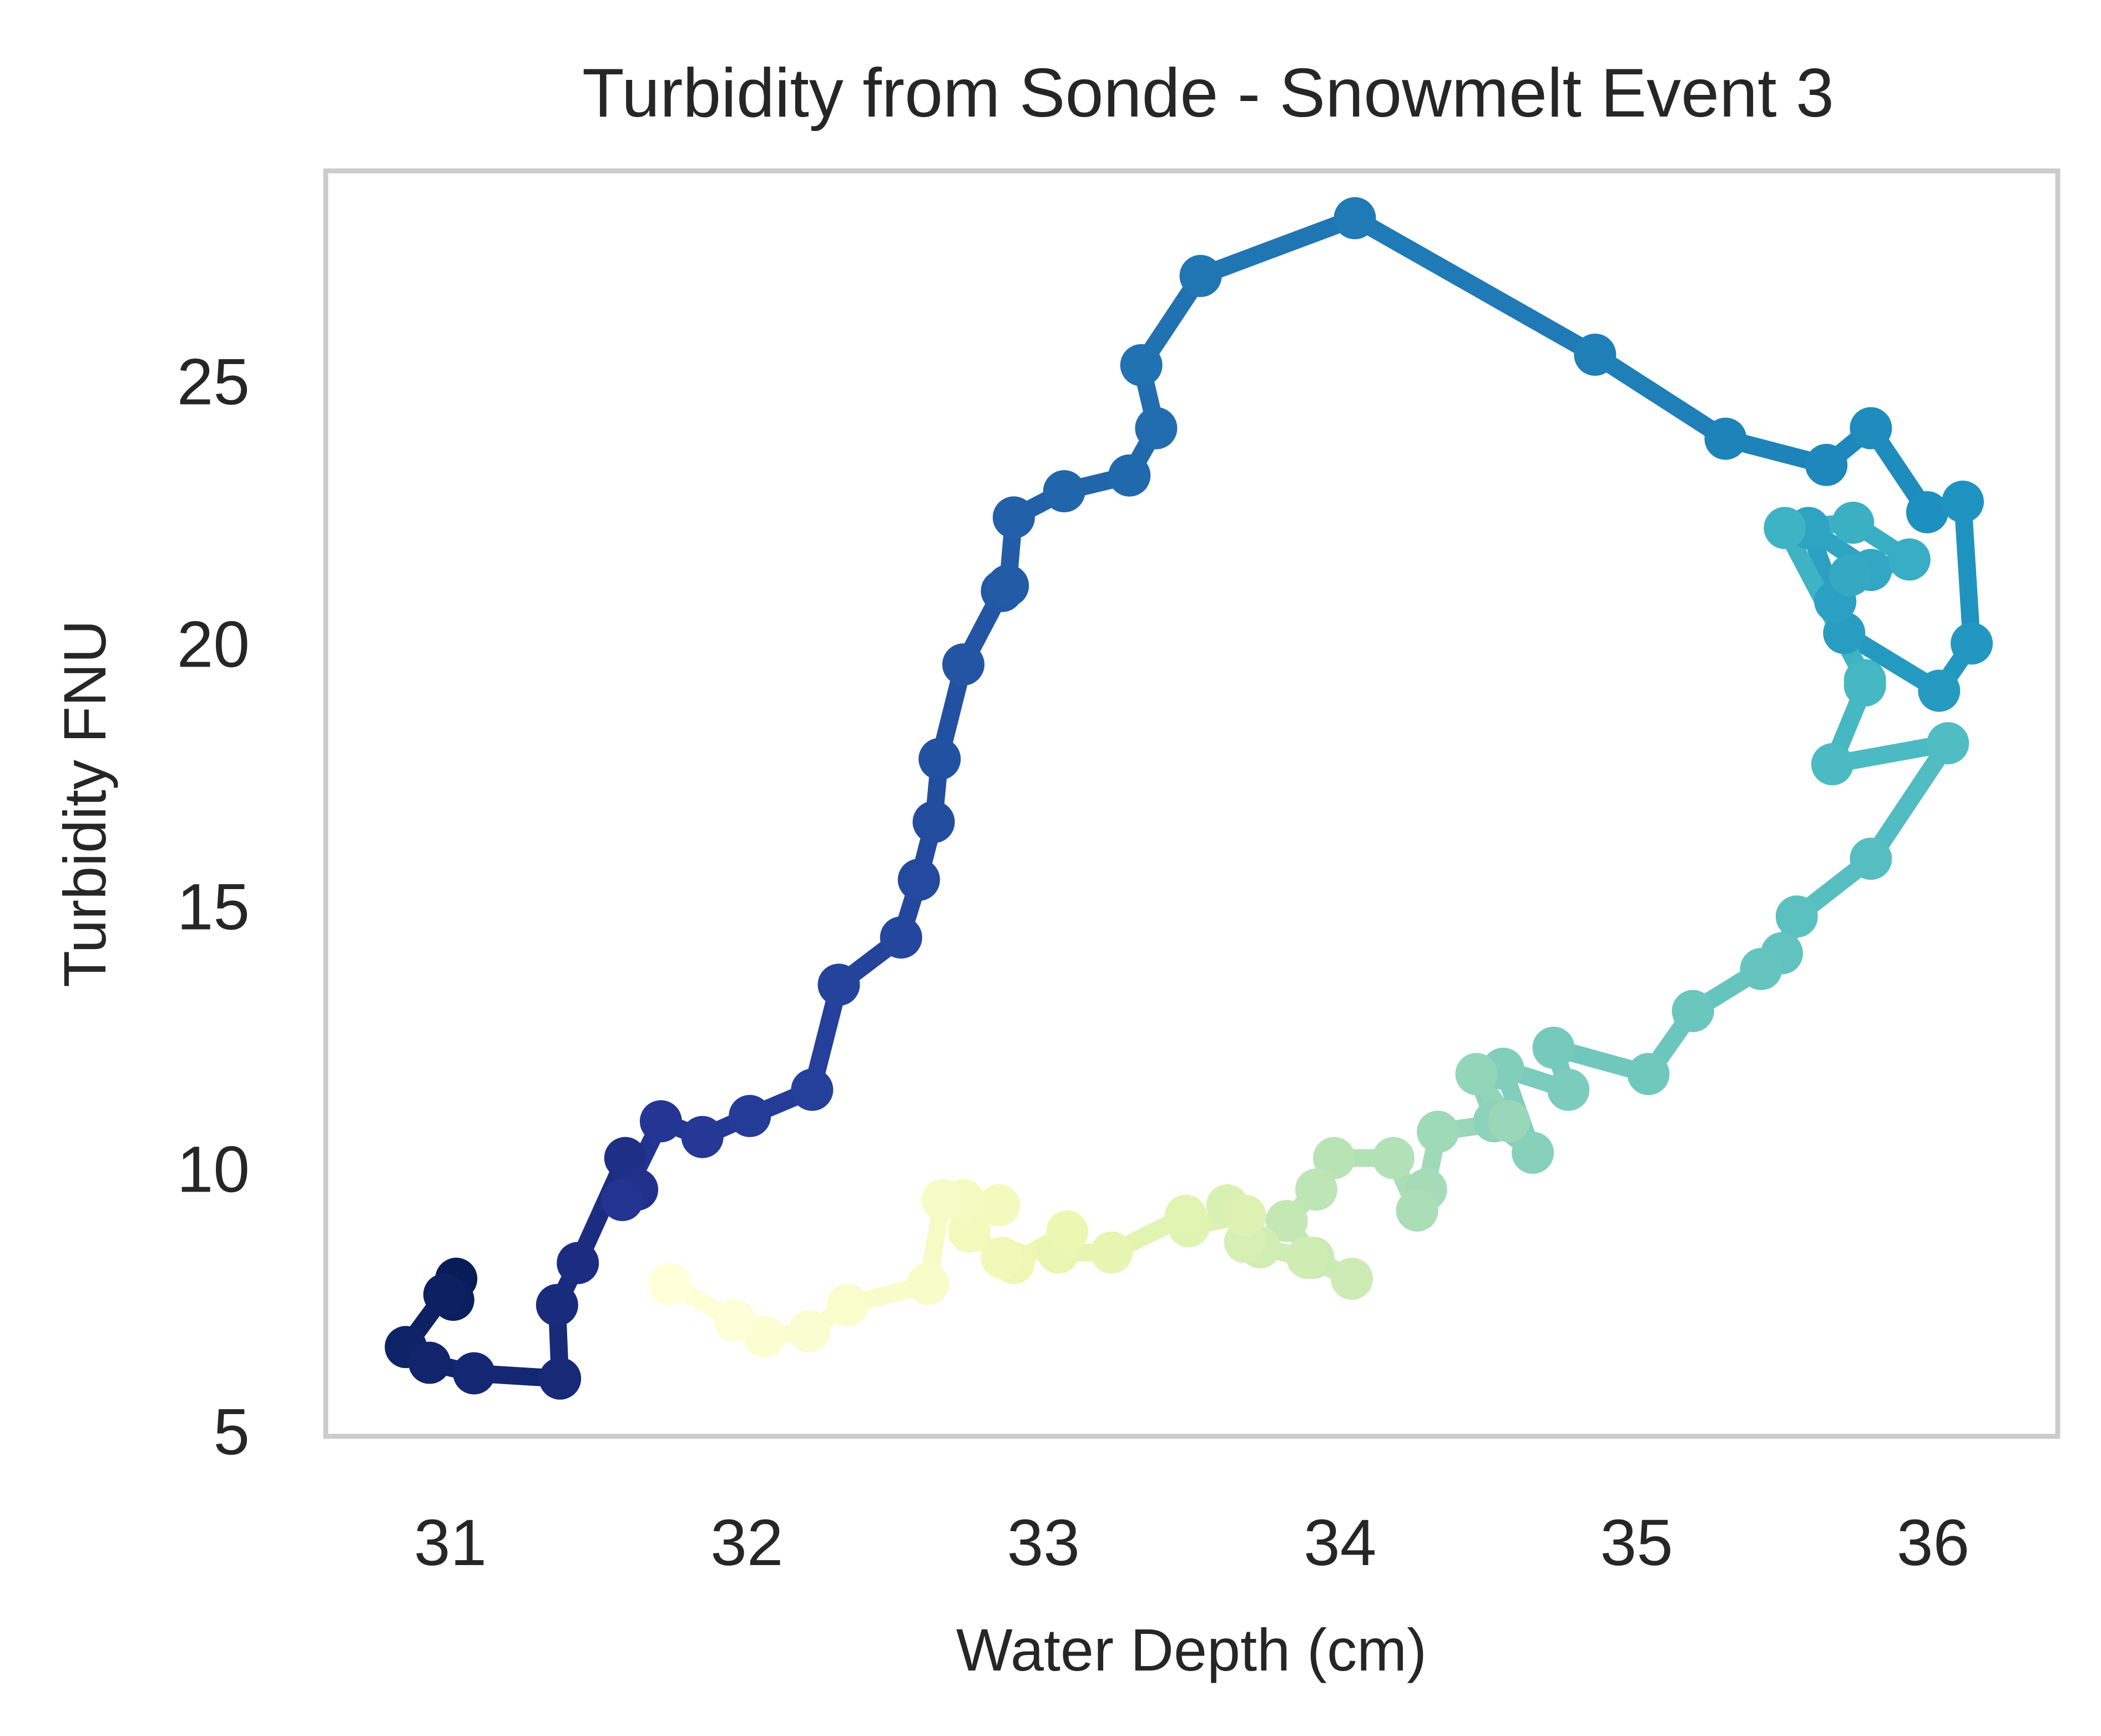 This screenshot has height=1736, width=2101. What do you see at coordinates (1208, 93) in the screenshot?
I see `chart-title: Turbidity from Sonde - Snowmelt Event 3` at bounding box center [1208, 93].